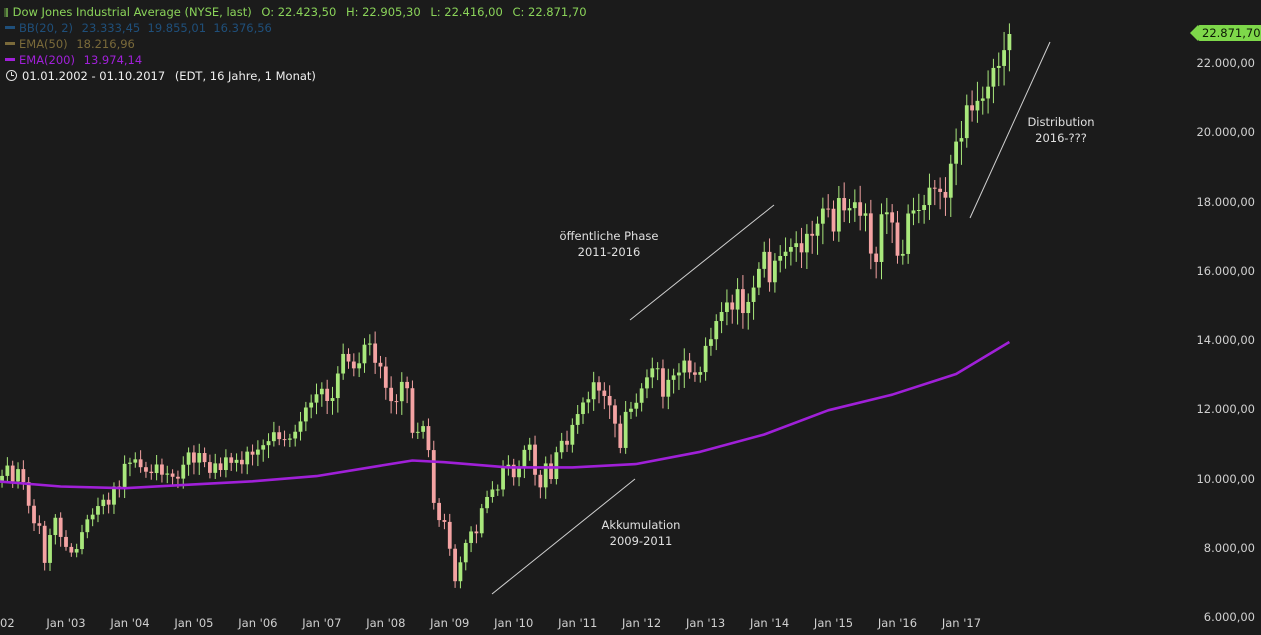  What do you see at coordinates (1225, 63) in the screenshot?
I see `y-tick-label: 22.000,00` at bounding box center [1225, 63].